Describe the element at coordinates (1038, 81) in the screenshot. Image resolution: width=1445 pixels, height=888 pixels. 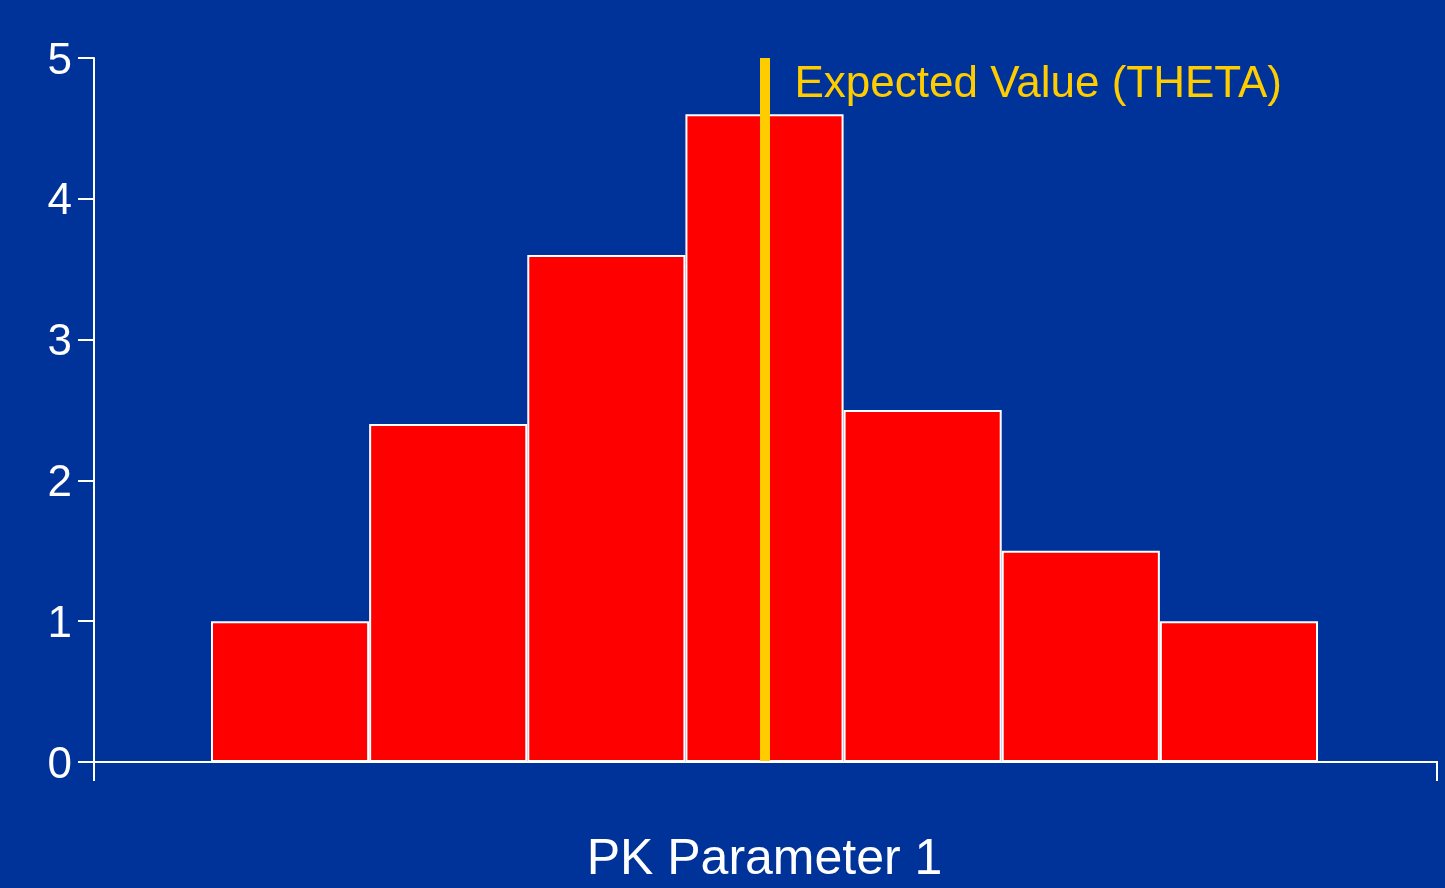
I see `annotation: Expected Value (THETA)` at that location.